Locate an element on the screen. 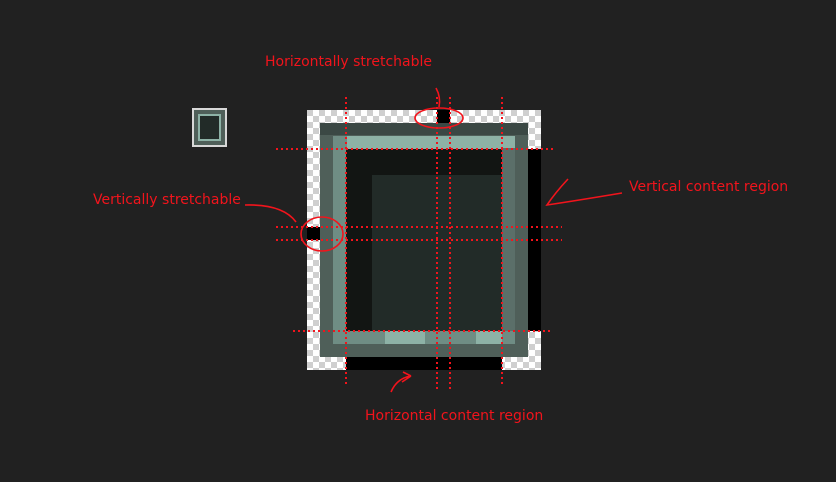 Image resolution: width=836 pixels, height=482 pixels. nine-patch-frame is located at coordinates (424, 240).